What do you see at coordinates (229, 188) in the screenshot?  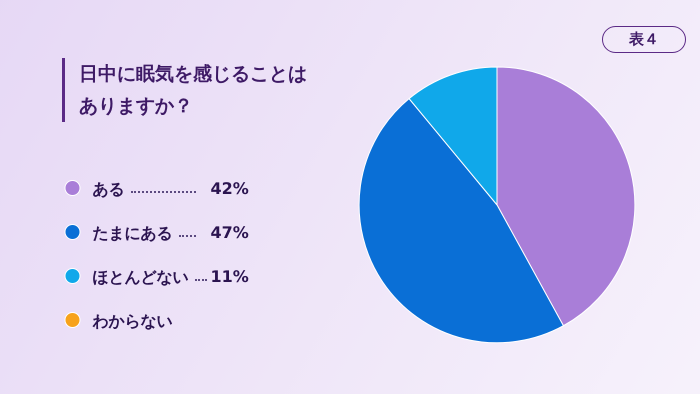 I see `data-label: 42%` at bounding box center [229, 188].